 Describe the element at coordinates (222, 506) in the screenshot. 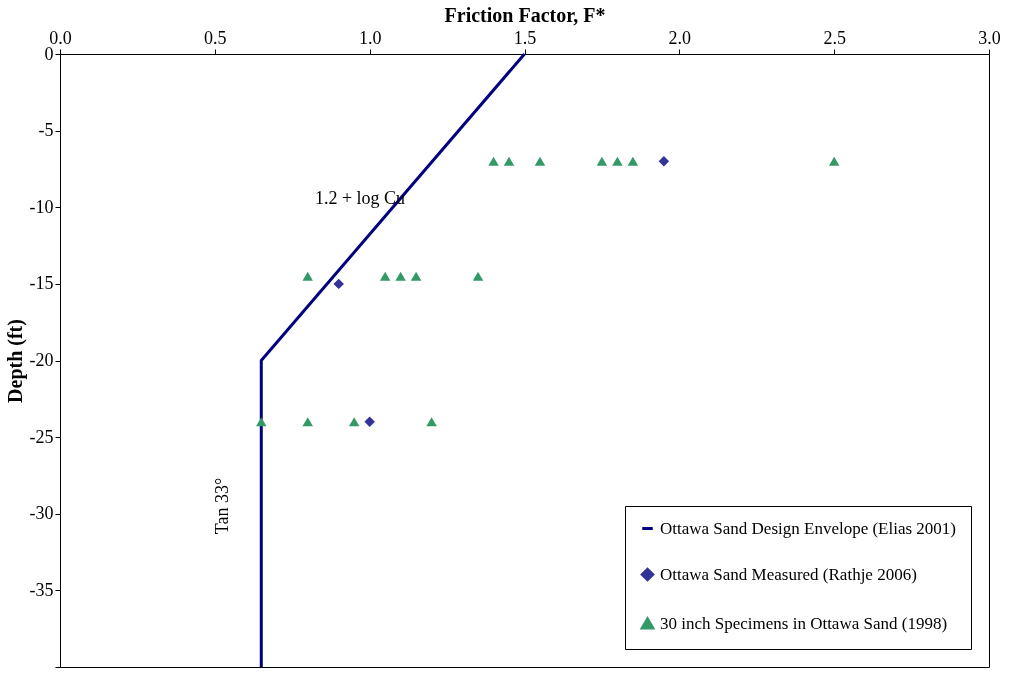

I see `annotation: Tan 33°` at that location.